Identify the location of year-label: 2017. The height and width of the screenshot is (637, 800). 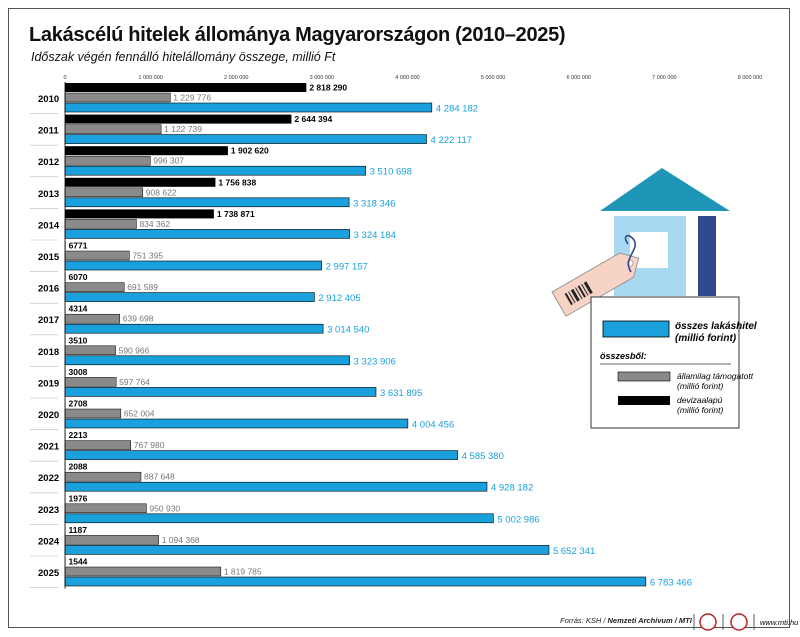
(48, 320).